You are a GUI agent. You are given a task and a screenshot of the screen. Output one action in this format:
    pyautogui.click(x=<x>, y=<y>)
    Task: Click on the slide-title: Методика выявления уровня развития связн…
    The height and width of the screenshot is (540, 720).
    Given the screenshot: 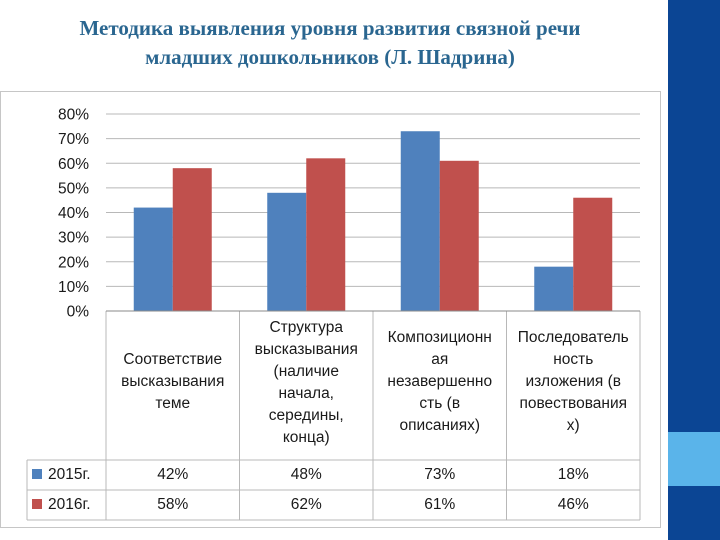 What is the action you would take?
    pyautogui.click(x=330, y=43)
    